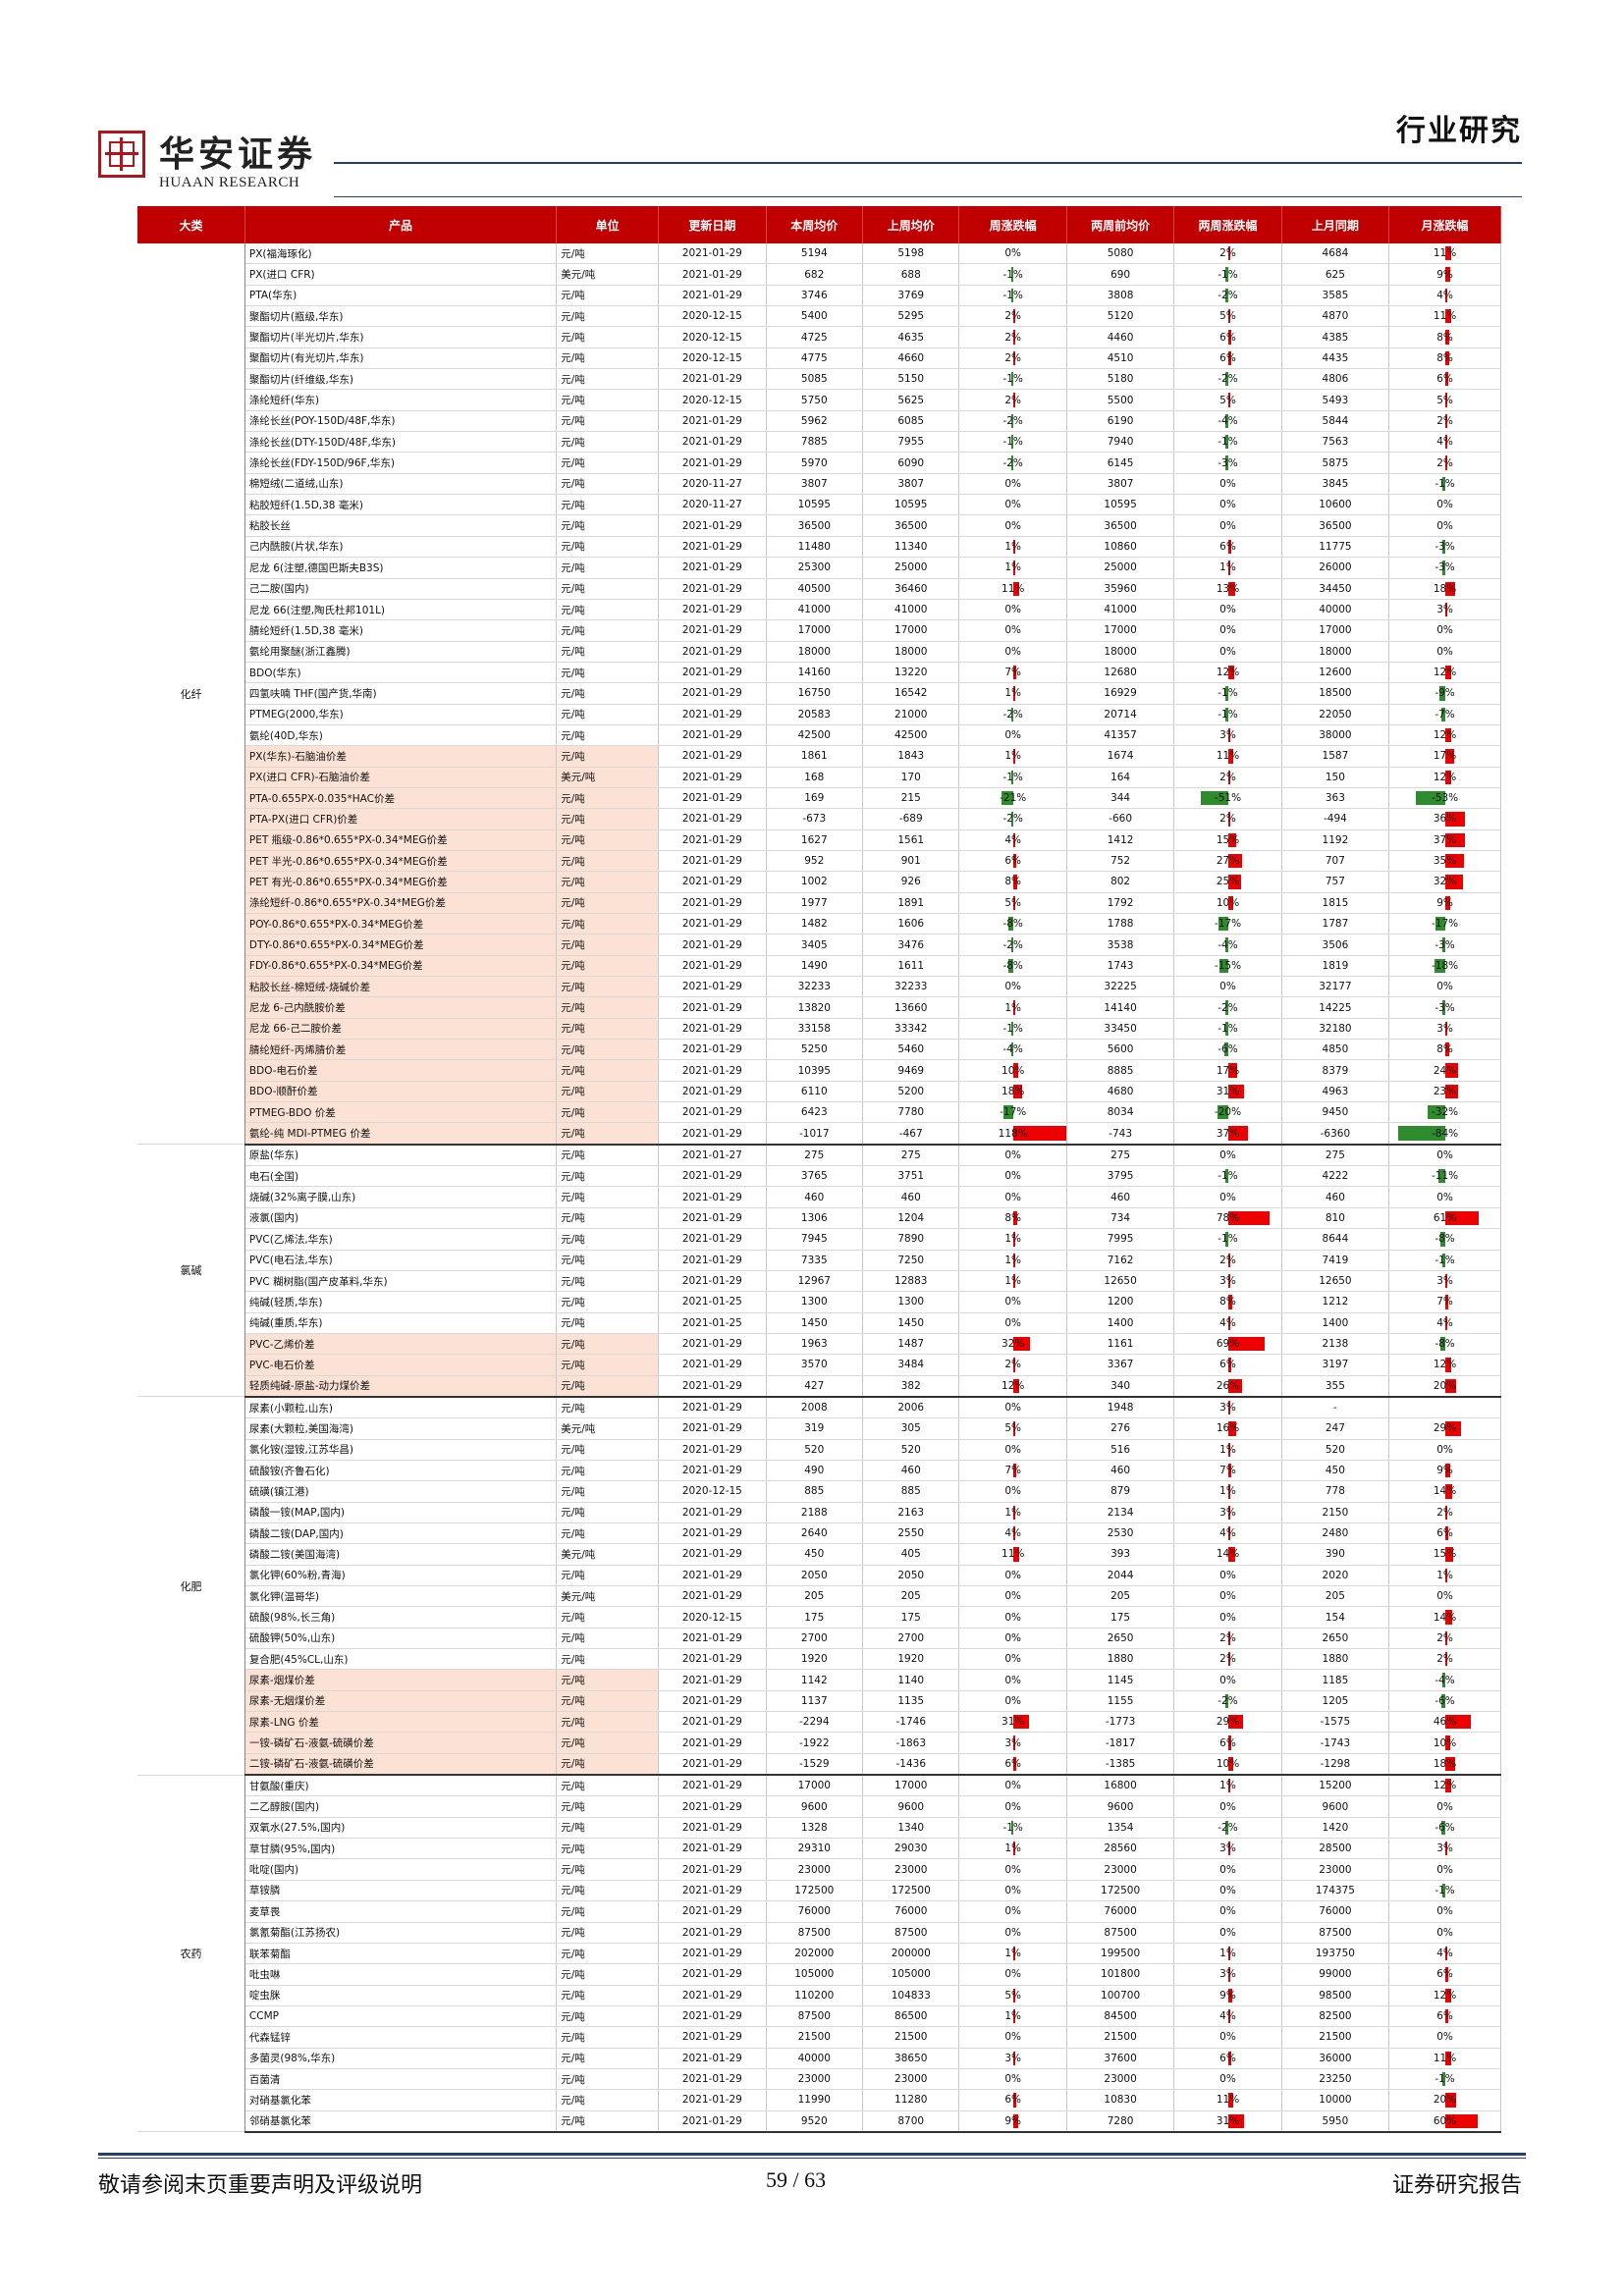  I want to click on current-price-cell: 9600, so click(815, 1807).